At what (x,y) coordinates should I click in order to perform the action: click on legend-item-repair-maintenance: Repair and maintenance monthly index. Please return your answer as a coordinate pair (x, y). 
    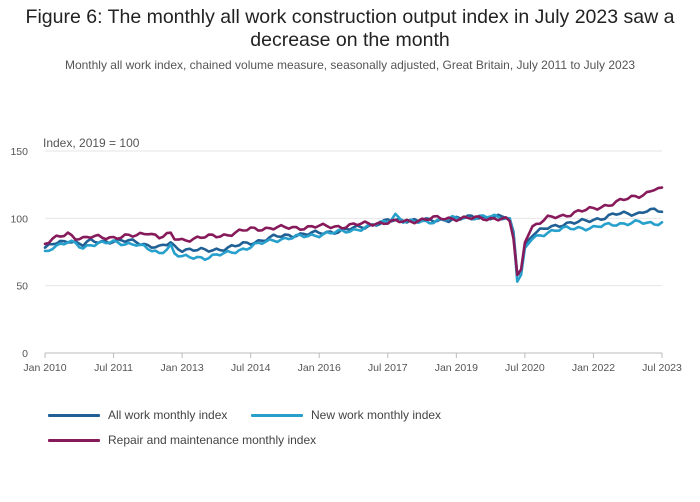
    Looking at the image, I should click on (182, 440).